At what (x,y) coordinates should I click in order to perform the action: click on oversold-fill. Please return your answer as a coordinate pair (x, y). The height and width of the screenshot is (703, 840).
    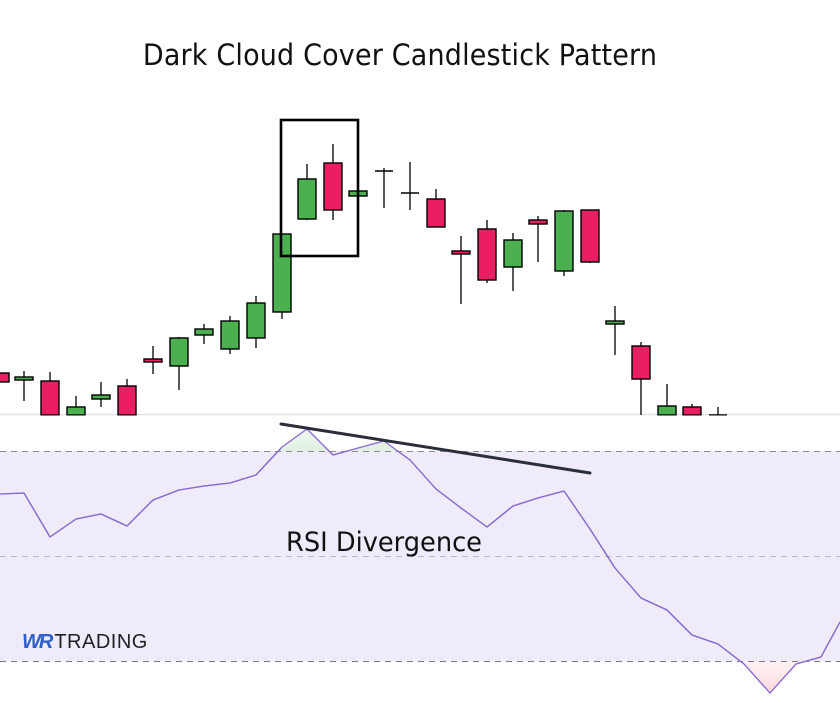
    Looking at the image, I should click on (773, 677).